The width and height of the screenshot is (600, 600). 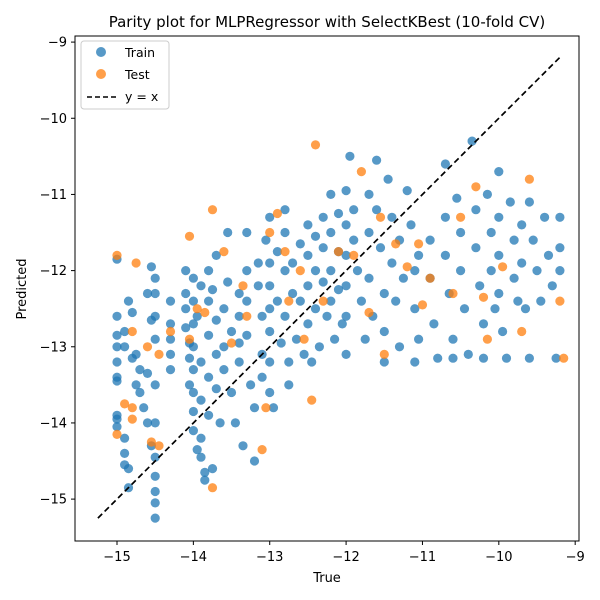 What do you see at coordinates (422, 557) in the screenshot?
I see `x-tick-label: −11` at bounding box center [422, 557].